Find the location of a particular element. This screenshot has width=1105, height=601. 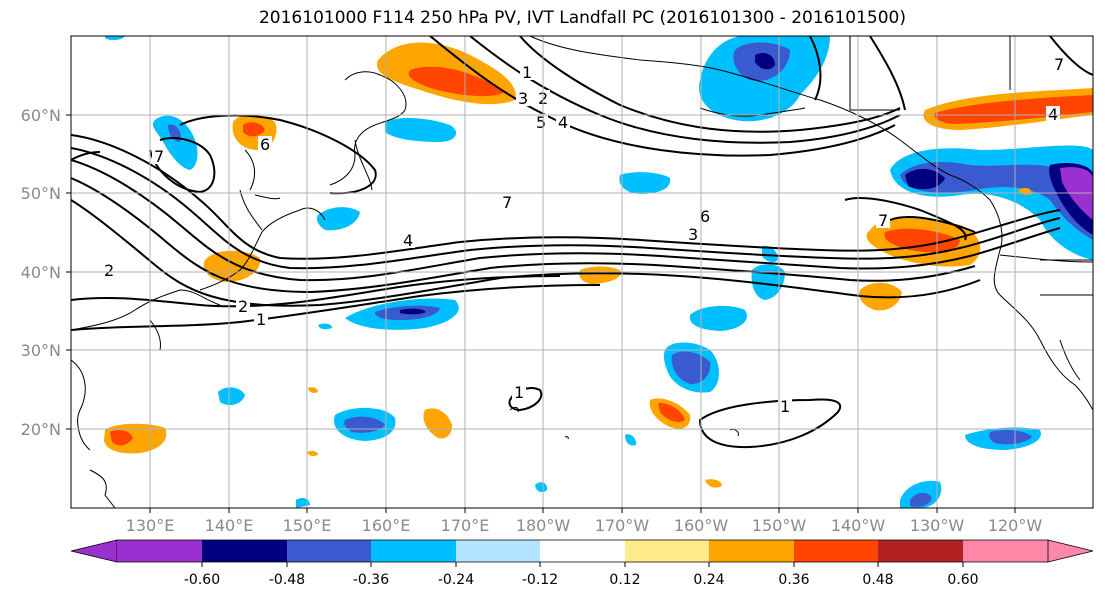

lon-label: 160°W is located at coordinates (701, 525).